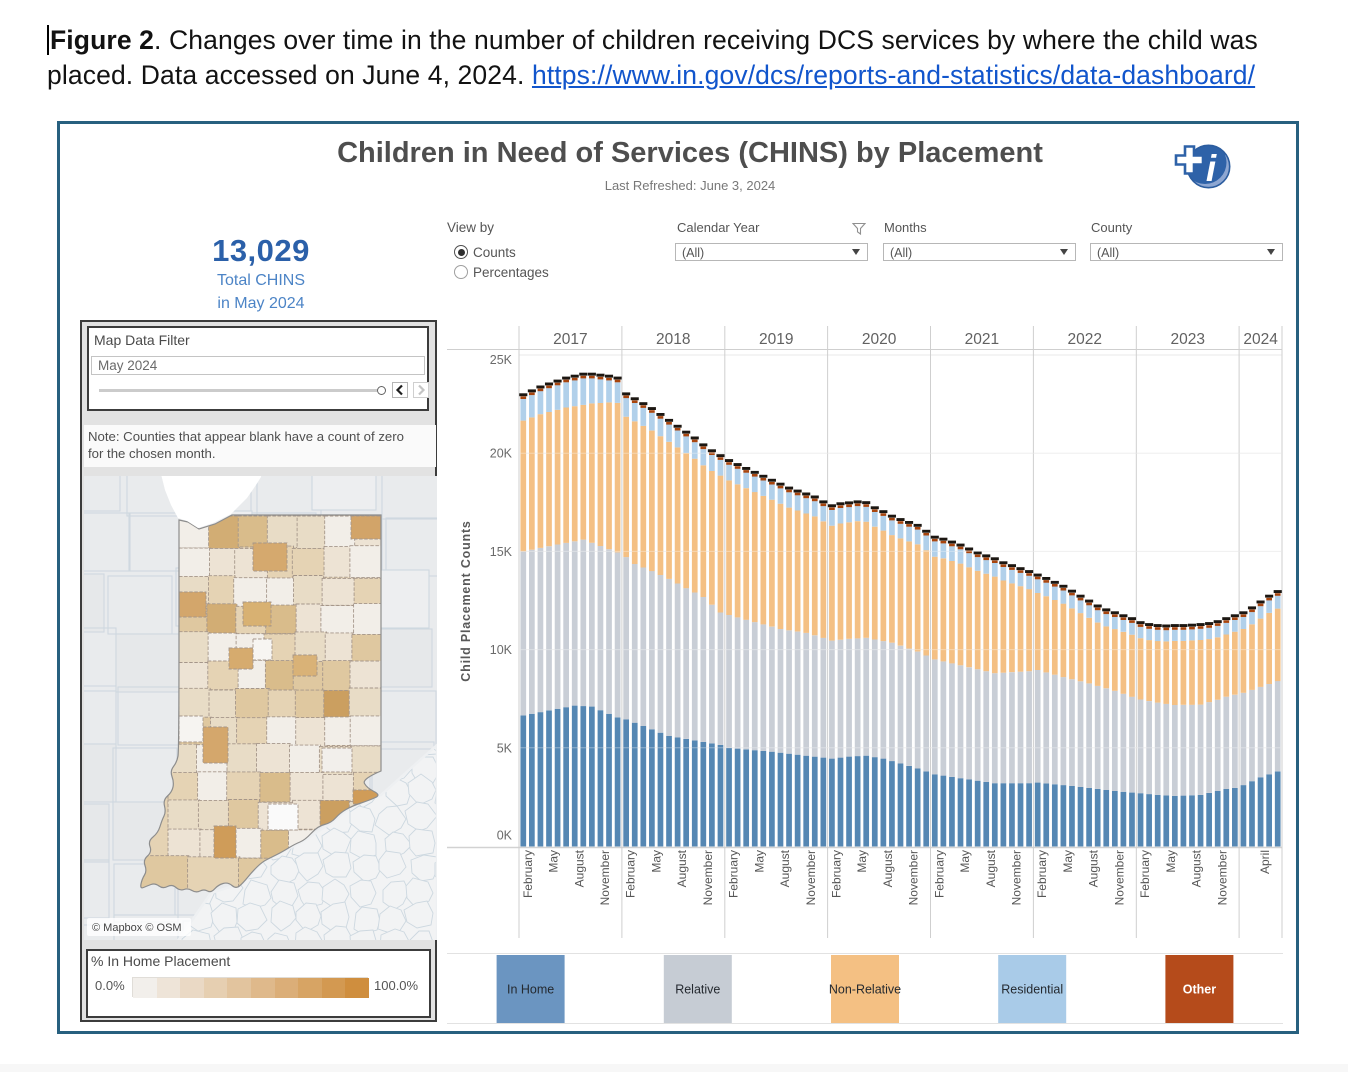 The image size is (1348, 1072). I want to click on svg-text: 0K, so click(505, 836).